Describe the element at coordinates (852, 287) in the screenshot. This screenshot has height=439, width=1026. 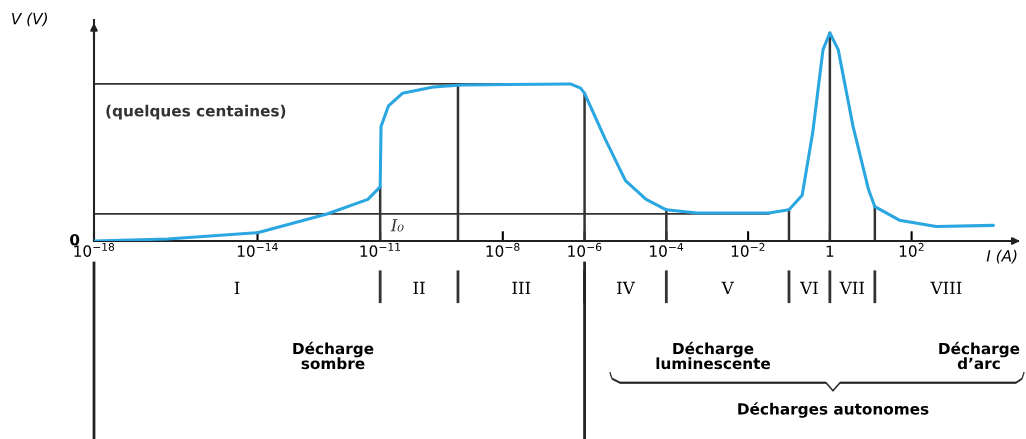
I see `text: VII` at that location.